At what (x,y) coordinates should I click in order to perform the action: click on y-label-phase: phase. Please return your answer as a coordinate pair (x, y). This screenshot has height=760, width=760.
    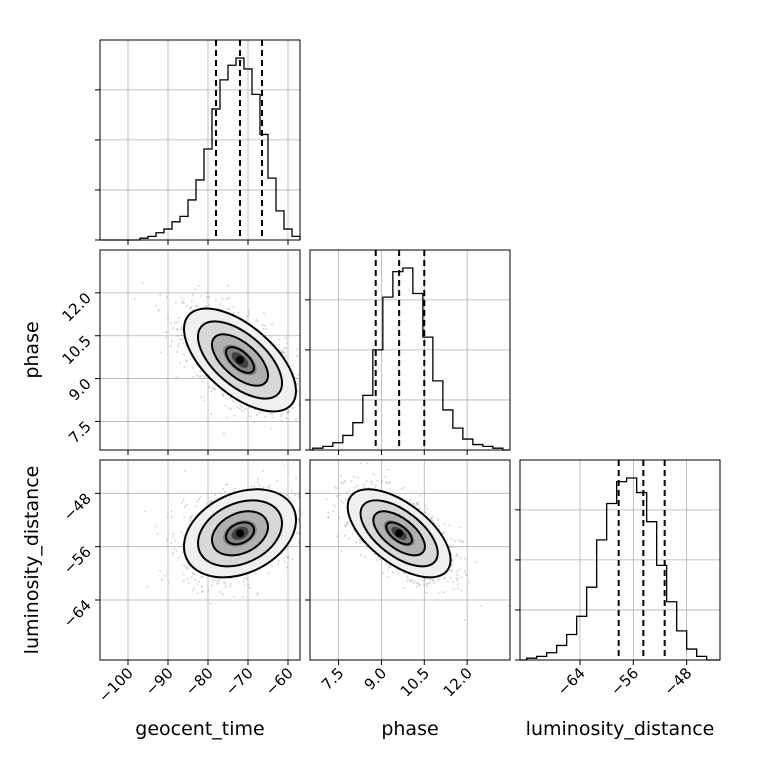
    Looking at the image, I should click on (32, 349).